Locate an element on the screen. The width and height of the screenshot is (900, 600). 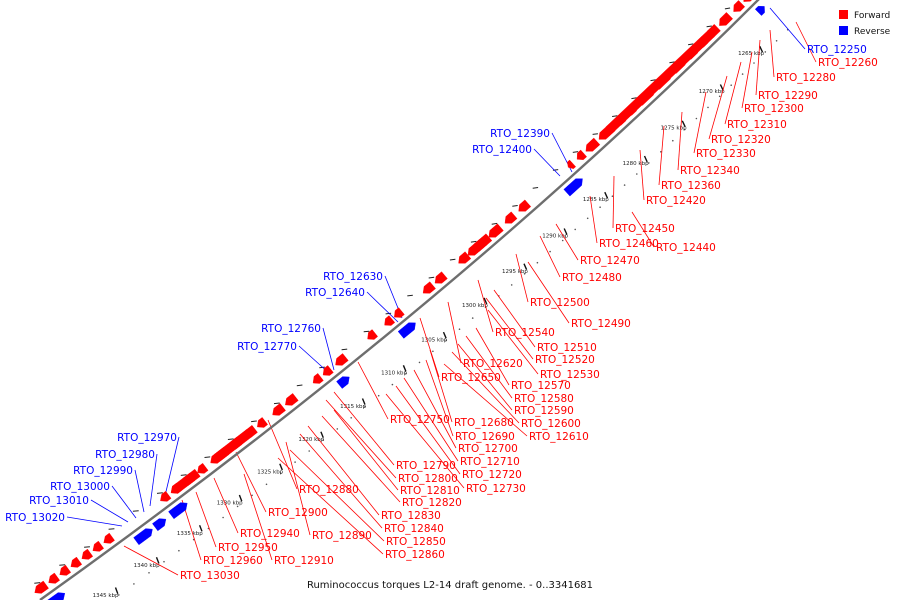
tick-label: 1330 kbp is located at coordinates (230, 504).